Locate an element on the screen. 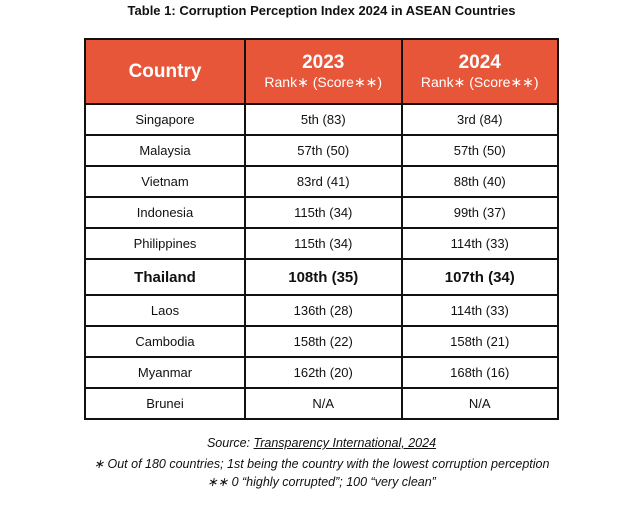 The height and width of the screenshot is (511, 643). cell-r2023: N/A is located at coordinates (323, 403).